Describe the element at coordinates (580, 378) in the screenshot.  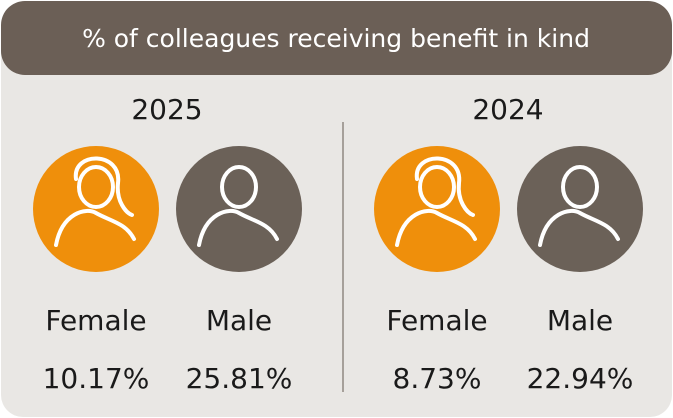
I see `item-value: 22.94%` at that location.